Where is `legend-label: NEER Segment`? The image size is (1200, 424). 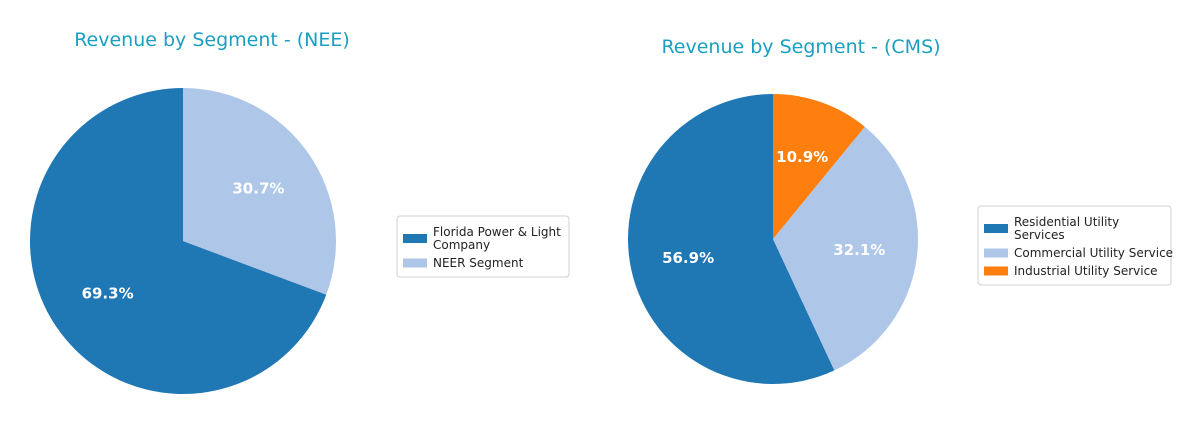
legend-label: NEER Segment is located at coordinates (478, 263).